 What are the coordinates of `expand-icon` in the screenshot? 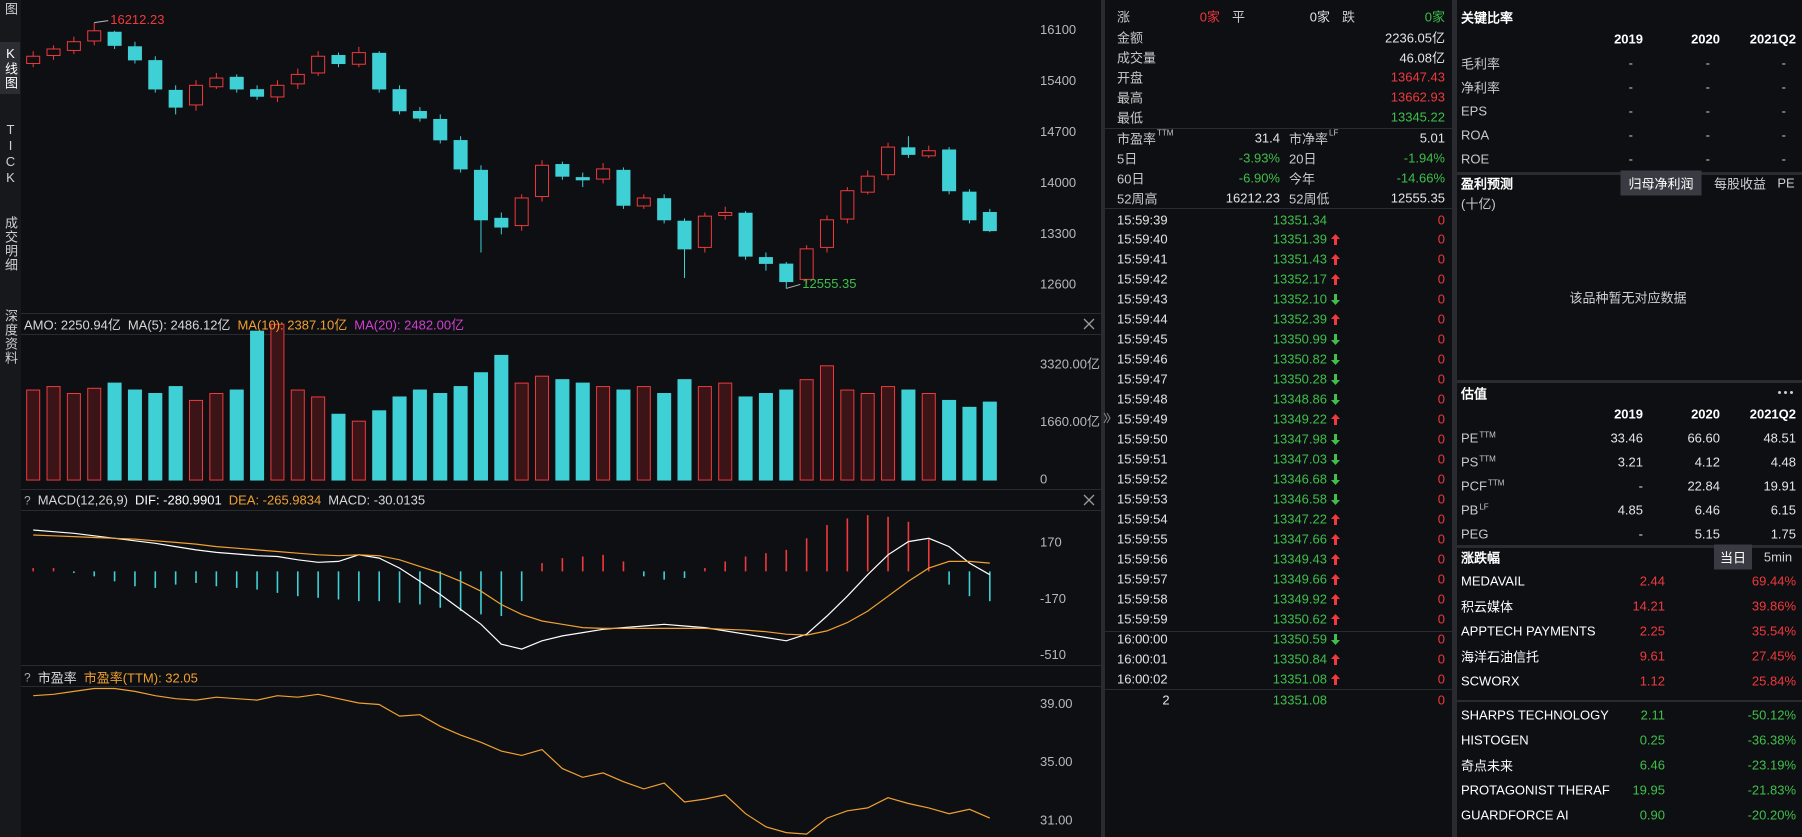 It's located at (1107, 418).